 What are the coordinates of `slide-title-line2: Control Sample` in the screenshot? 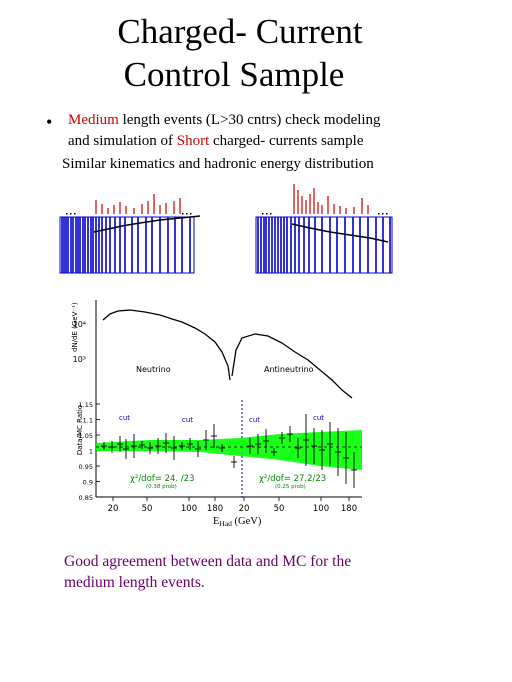 It's located at (234, 74).